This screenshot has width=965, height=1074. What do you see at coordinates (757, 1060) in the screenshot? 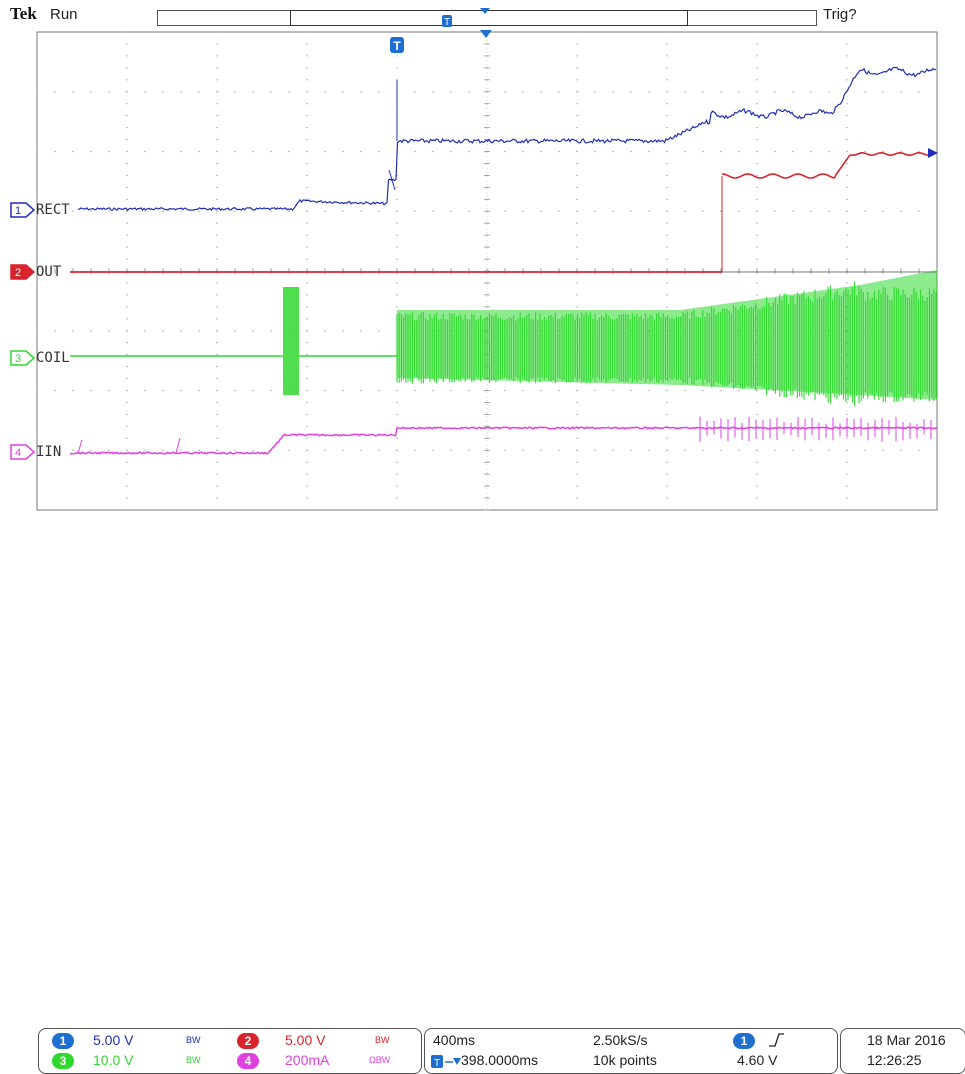
I see `trigger-level: 4.60 V` at bounding box center [757, 1060].